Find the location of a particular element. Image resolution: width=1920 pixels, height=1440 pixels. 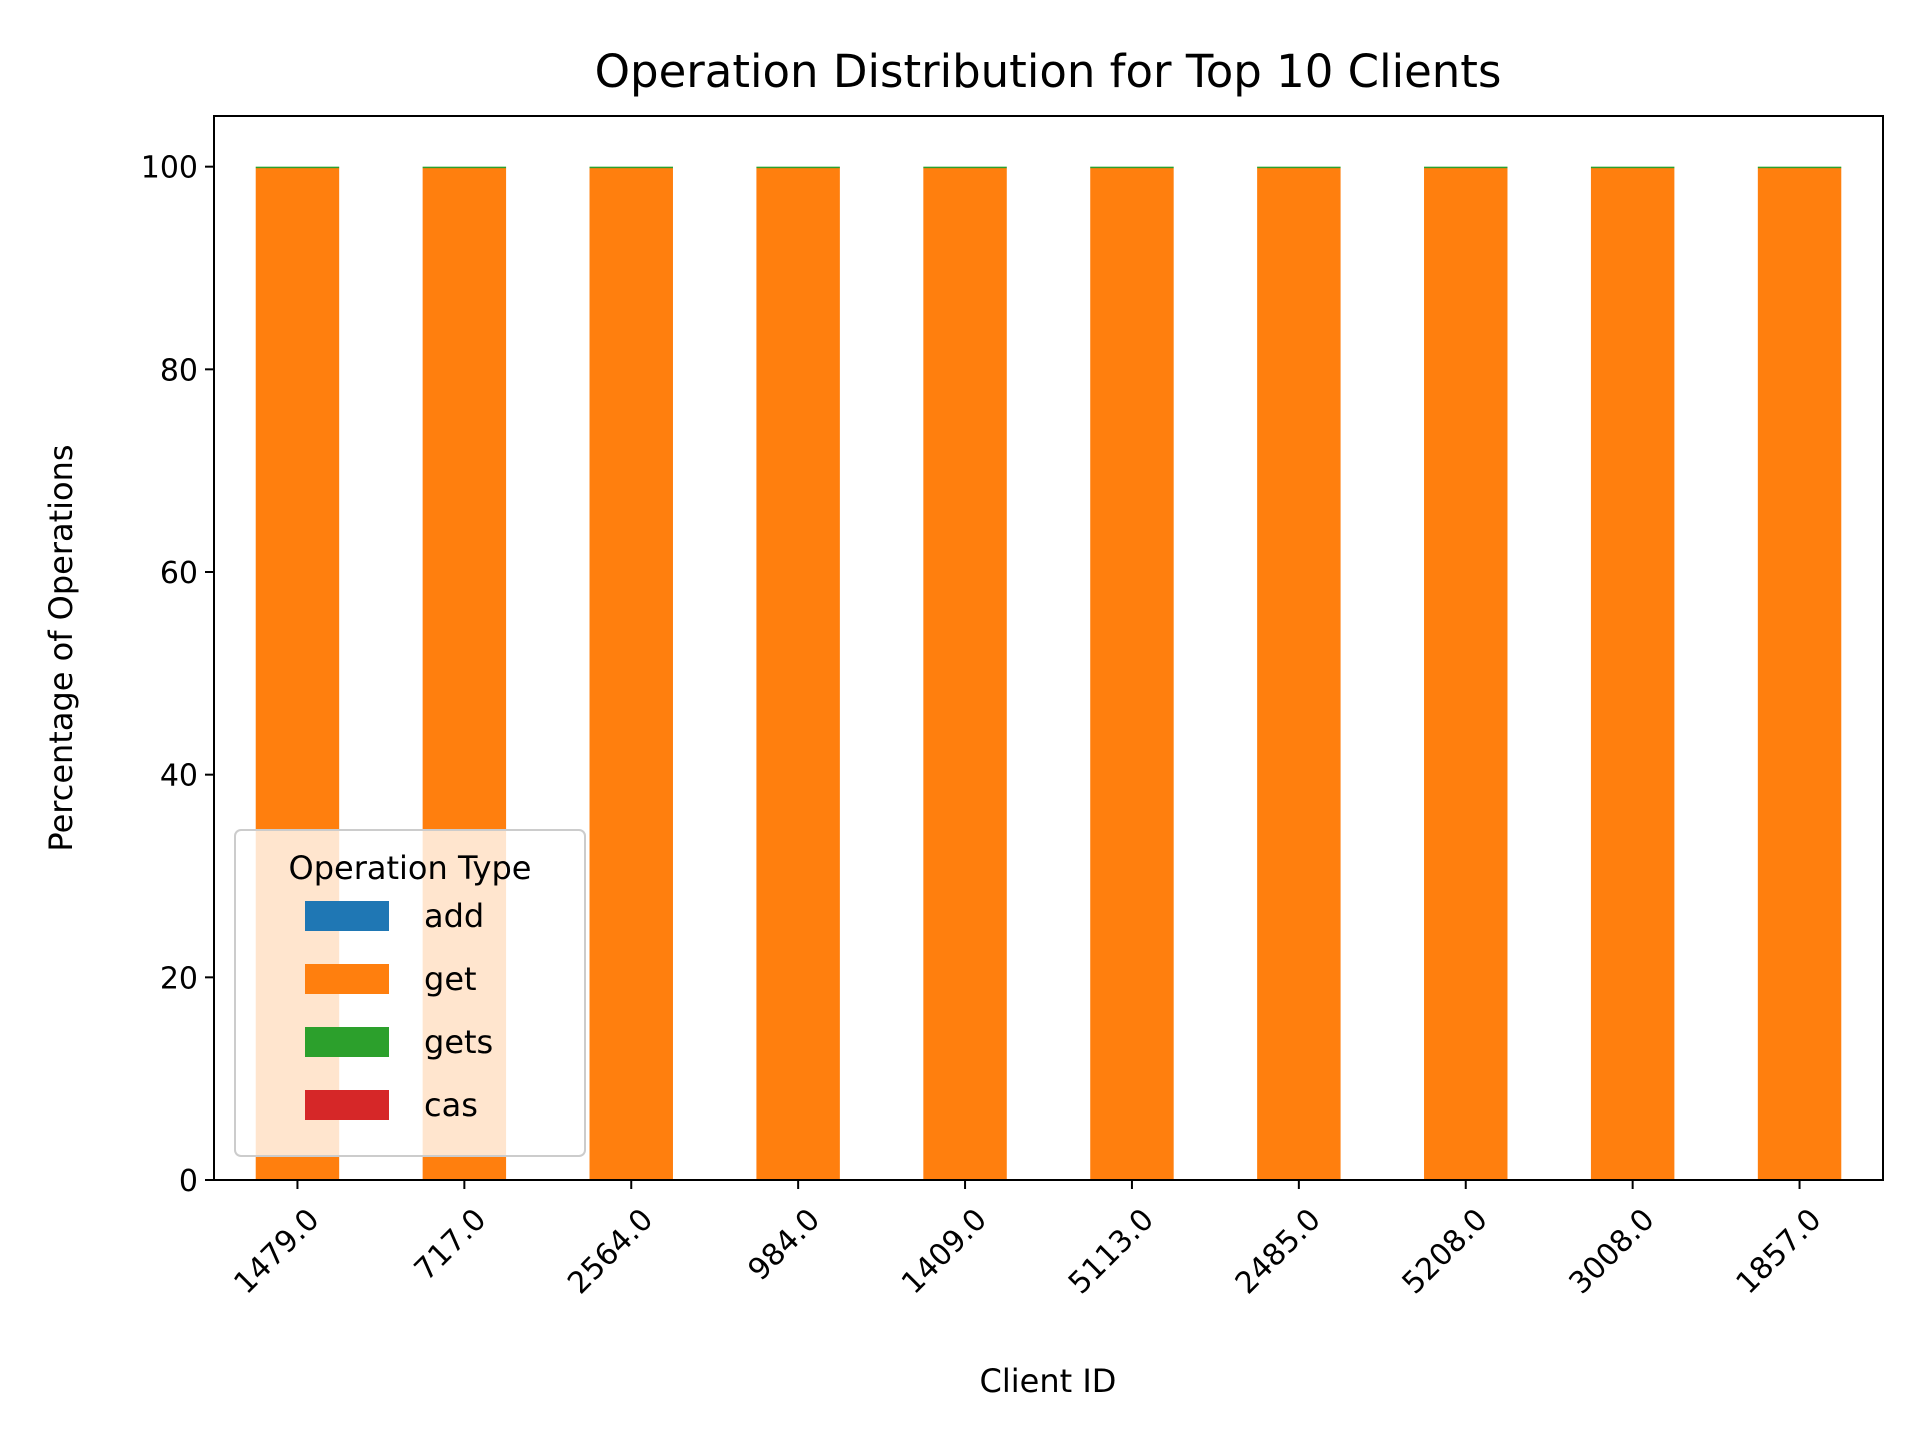

y-tick-label: 60 is located at coordinates (179, 573).